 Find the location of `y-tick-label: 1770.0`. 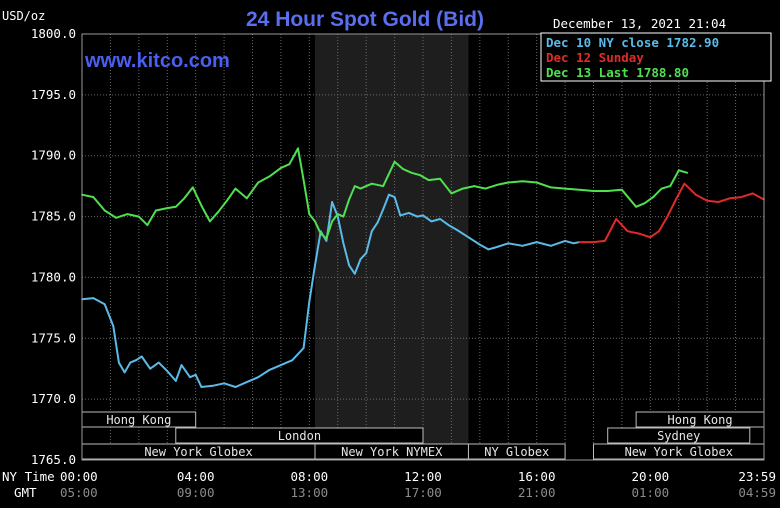

y-tick-label: 1770.0 is located at coordinates (53, 398).